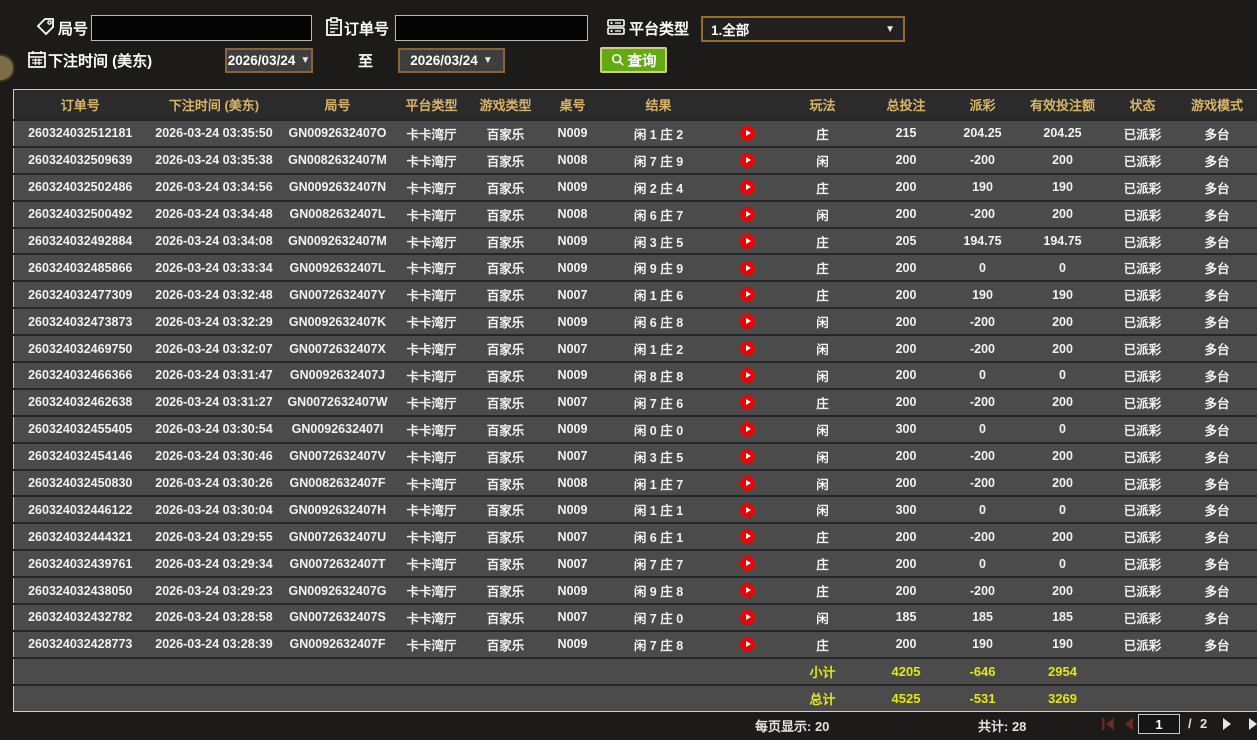  Describe the element at coordinates (214, 159) in the screenshot. I see `bet-time-cell: 2026-03-24 03:35:38` at that location.